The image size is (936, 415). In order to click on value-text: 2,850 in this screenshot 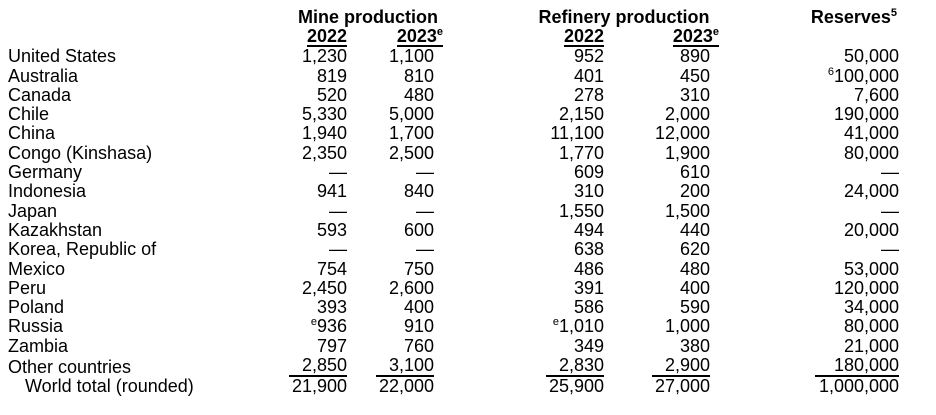, I will do `click(324, 365)`.